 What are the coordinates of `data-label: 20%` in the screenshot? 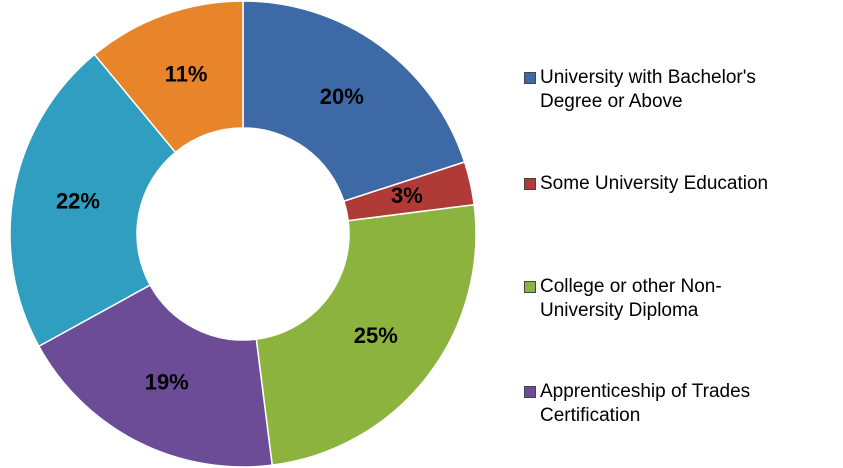 It's located at (342, 96).